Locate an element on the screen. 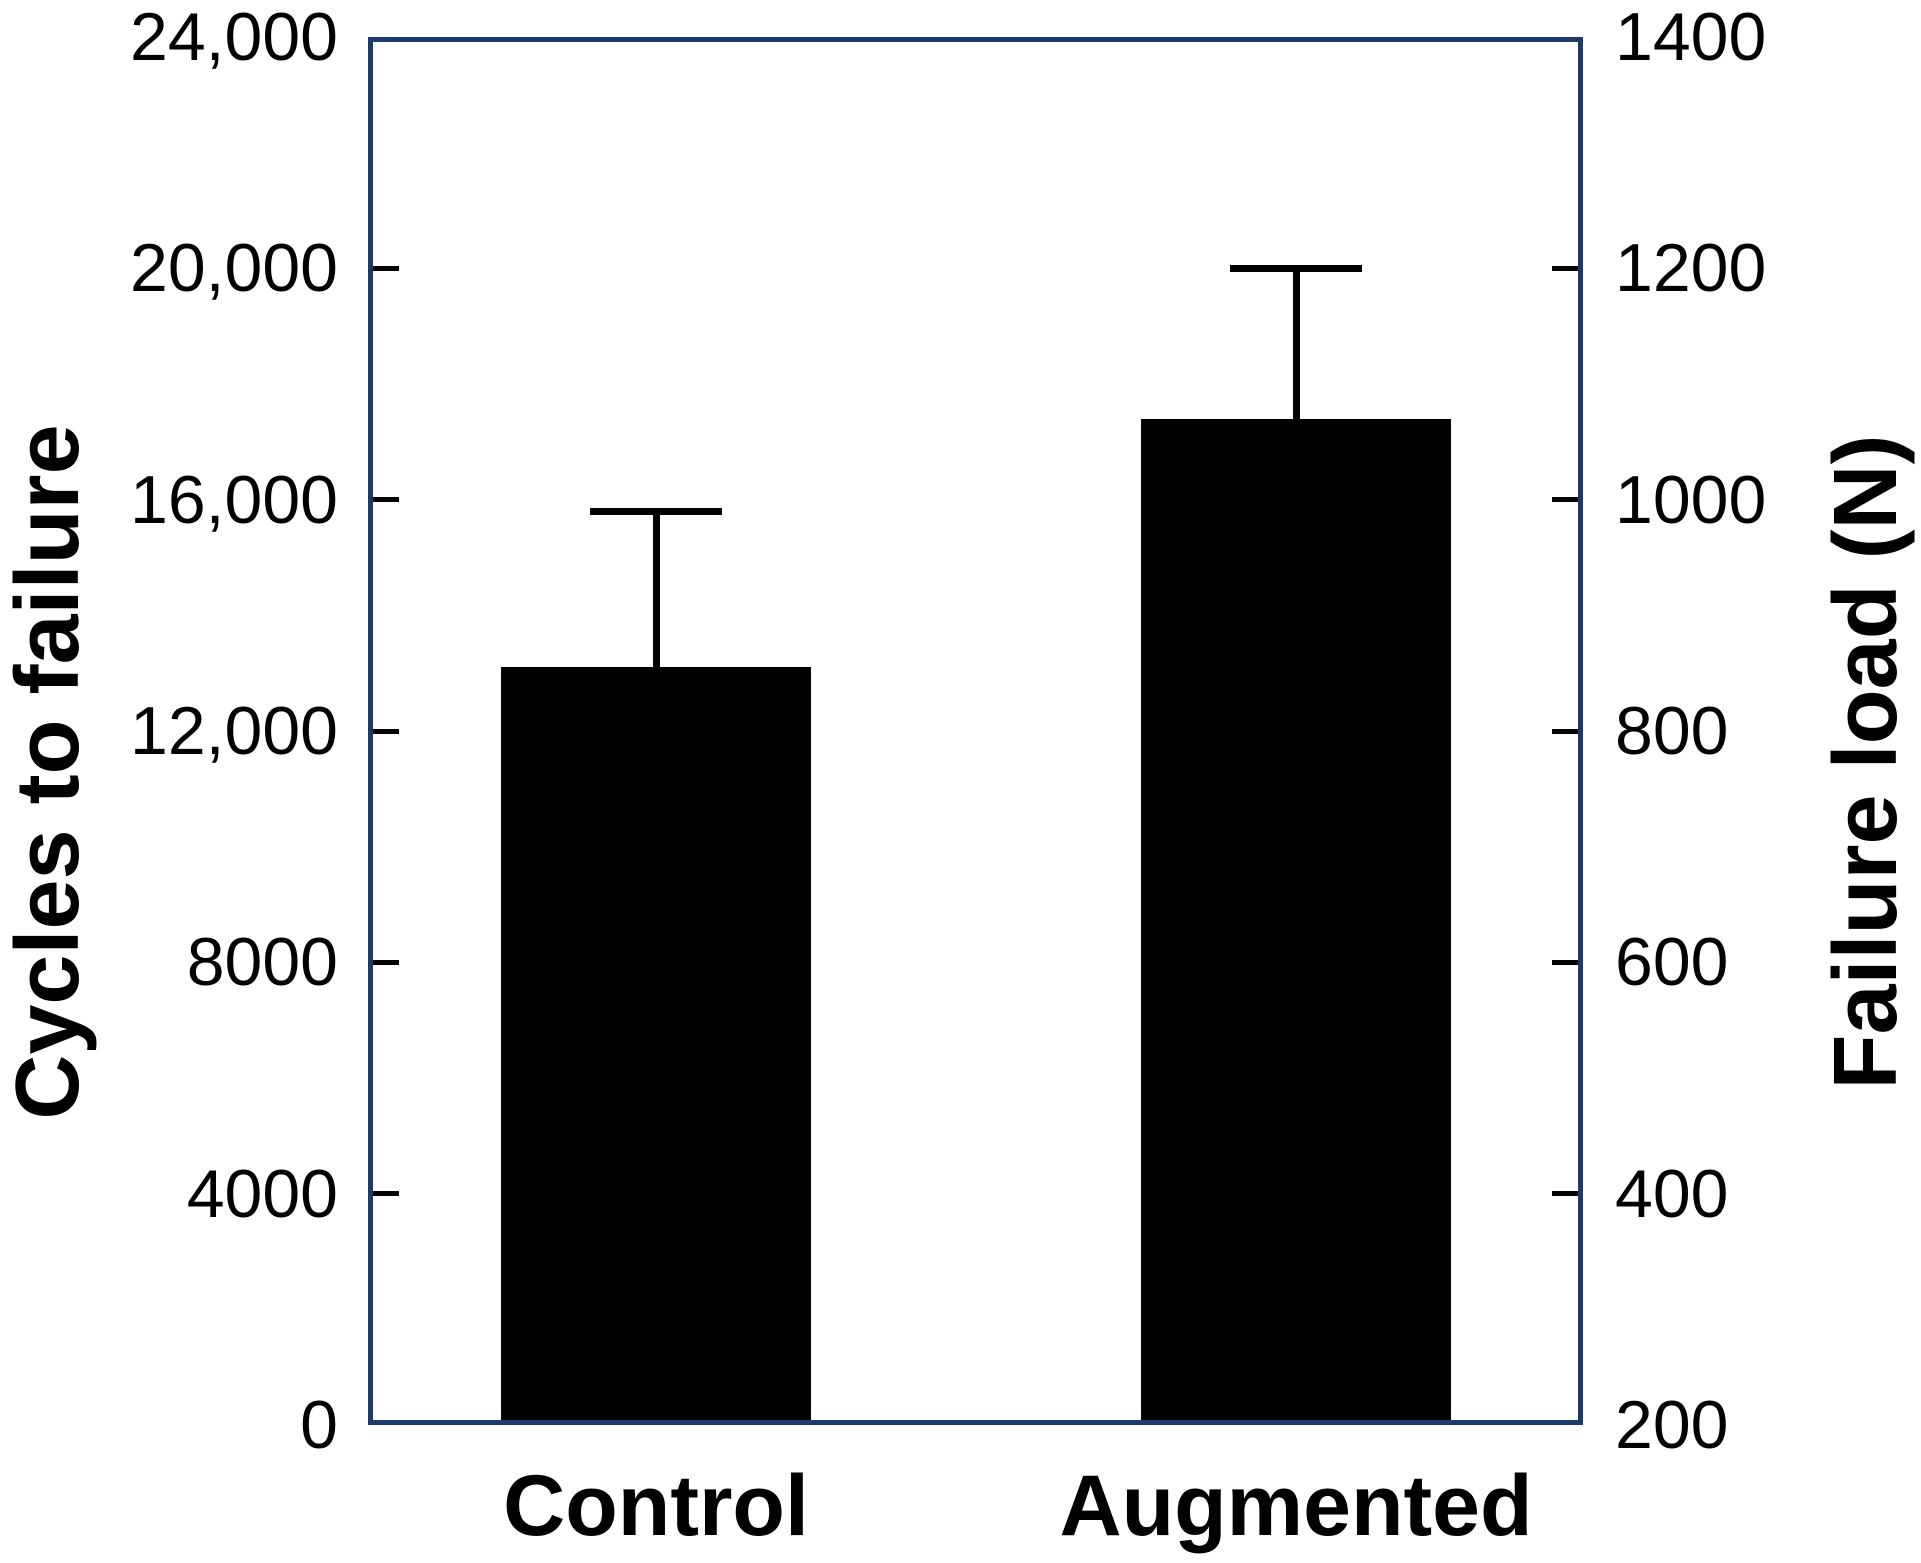 The width and height of the screenshot is (1921, 1563). y-axis-right-title: Failure load (N) is located at coordinates (1866, 762).